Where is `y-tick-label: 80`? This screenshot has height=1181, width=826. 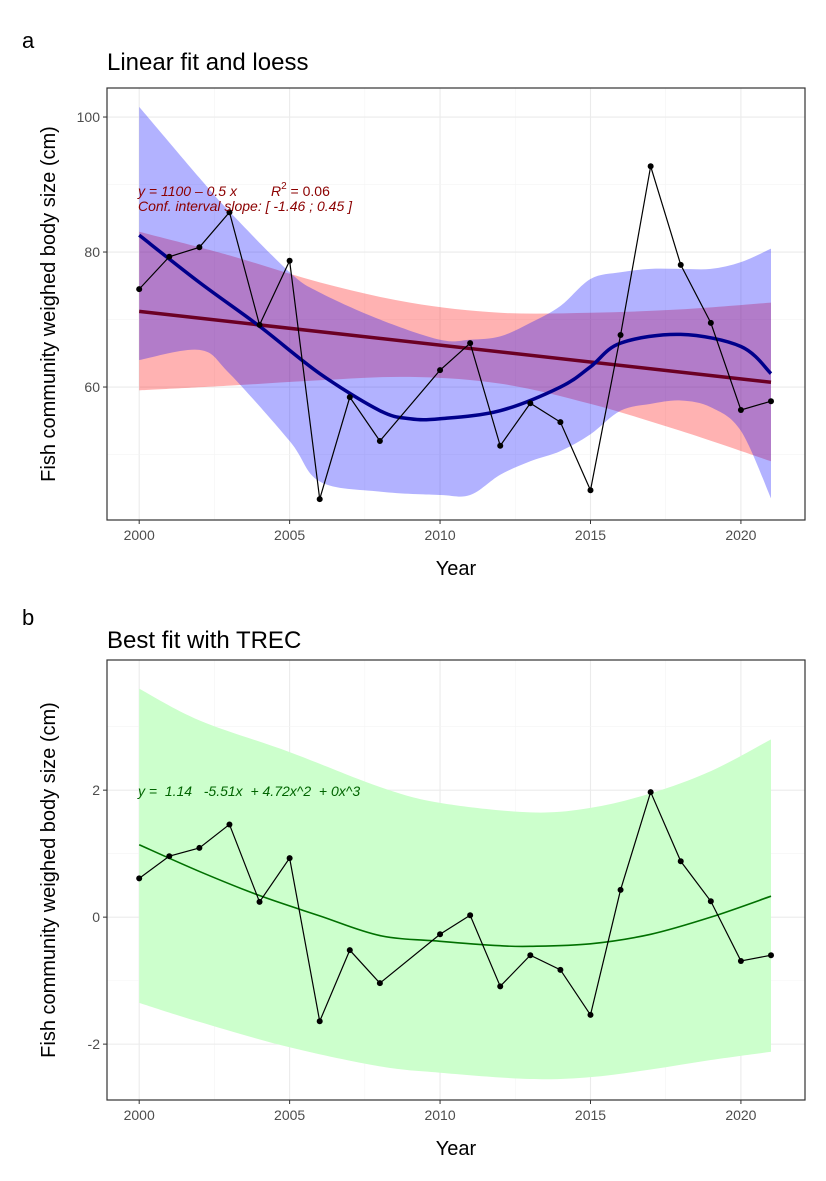
y-tick-label: 80 is located at coordinates (92, 252).